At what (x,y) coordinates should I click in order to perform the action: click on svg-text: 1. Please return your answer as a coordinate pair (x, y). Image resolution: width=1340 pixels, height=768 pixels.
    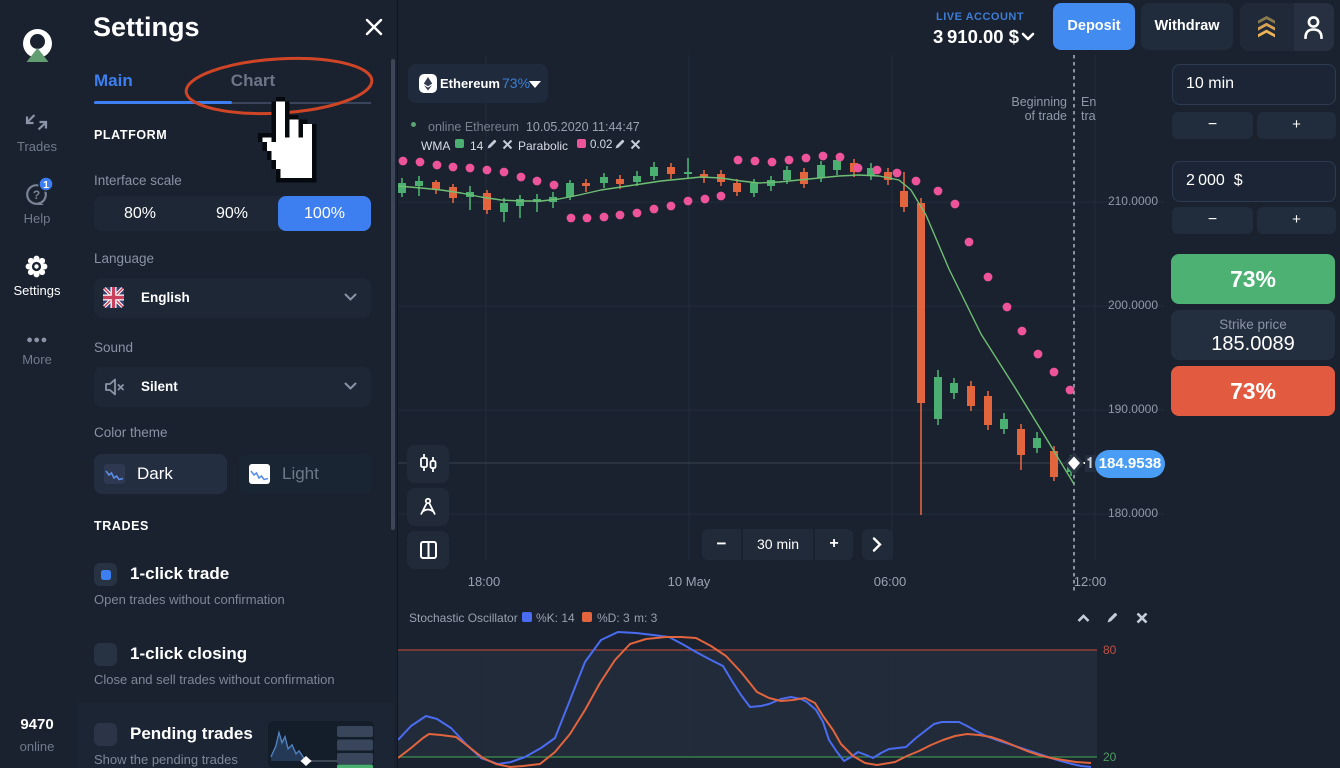
    Looking at the image, I should click on (46, 185).